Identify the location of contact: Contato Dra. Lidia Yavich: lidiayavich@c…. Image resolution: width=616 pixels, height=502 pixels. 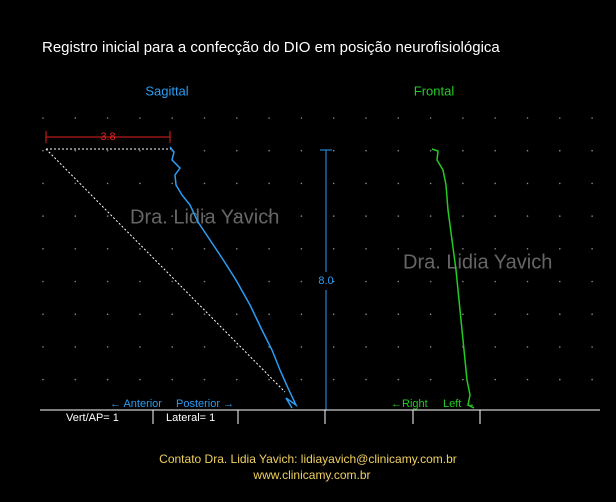
(308, 459).